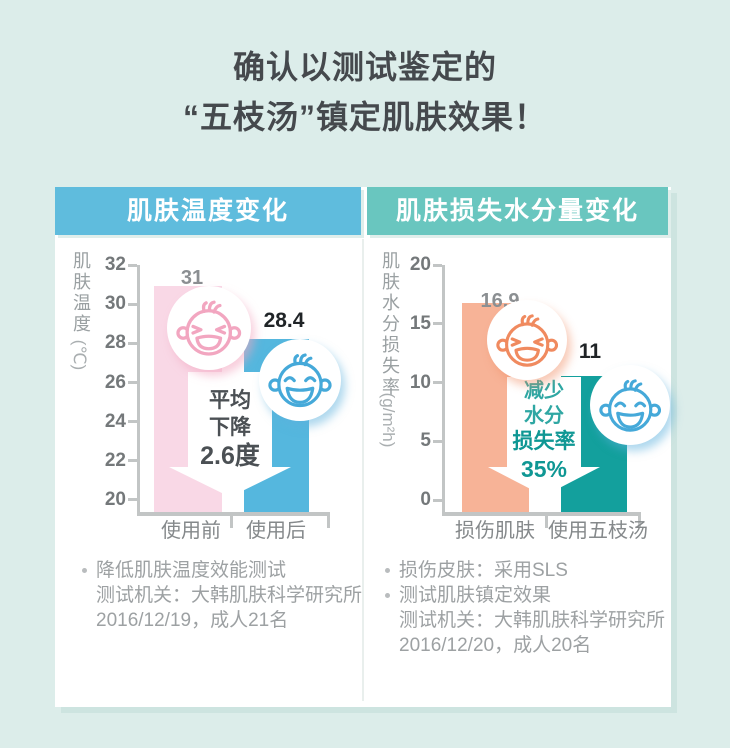 The height and width of the screenshot is (748, 730). I want to click on y-axis-title: 肌肤温度, so click(81, 293).